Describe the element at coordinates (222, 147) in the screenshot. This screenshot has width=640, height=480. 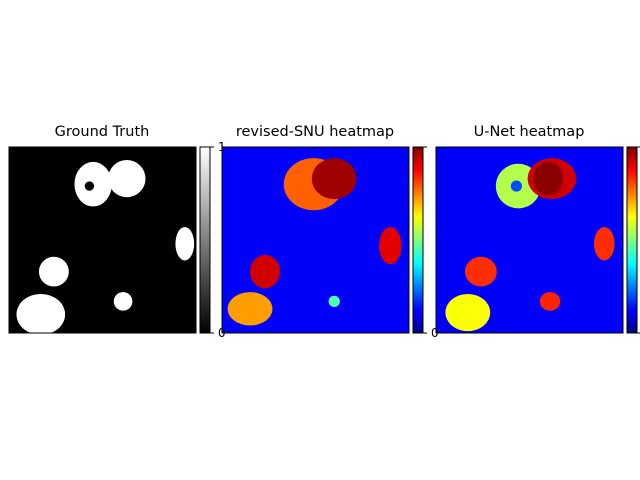
I see `colorbar-tick-label-max: 1` at that location.